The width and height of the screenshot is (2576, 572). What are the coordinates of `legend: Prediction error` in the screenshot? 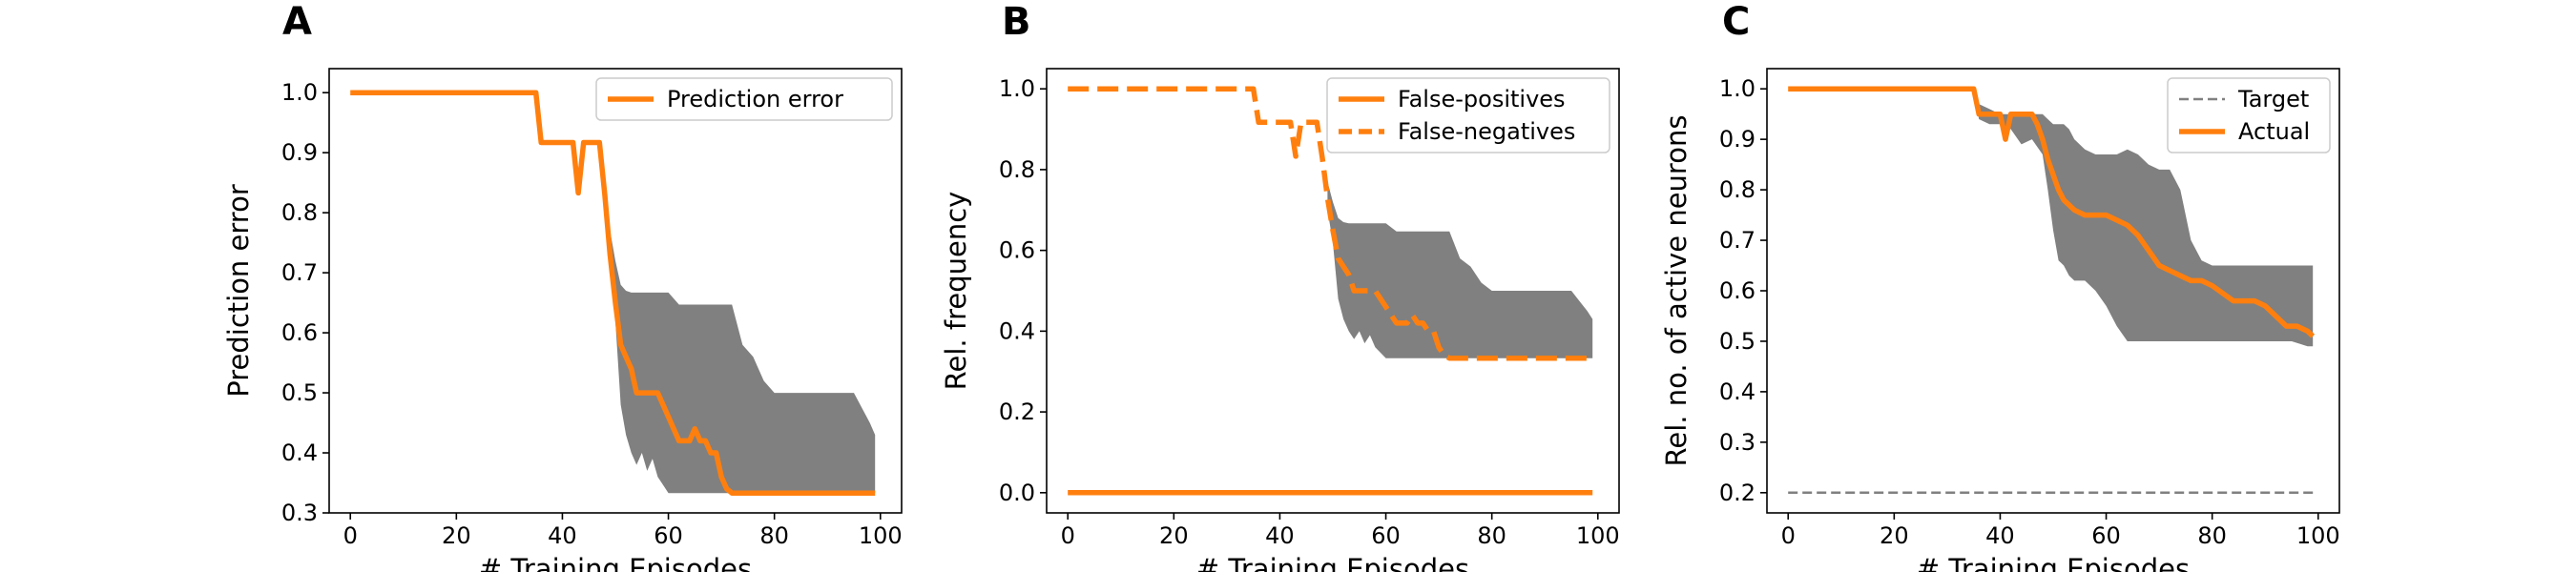 It's located at (744, 99).